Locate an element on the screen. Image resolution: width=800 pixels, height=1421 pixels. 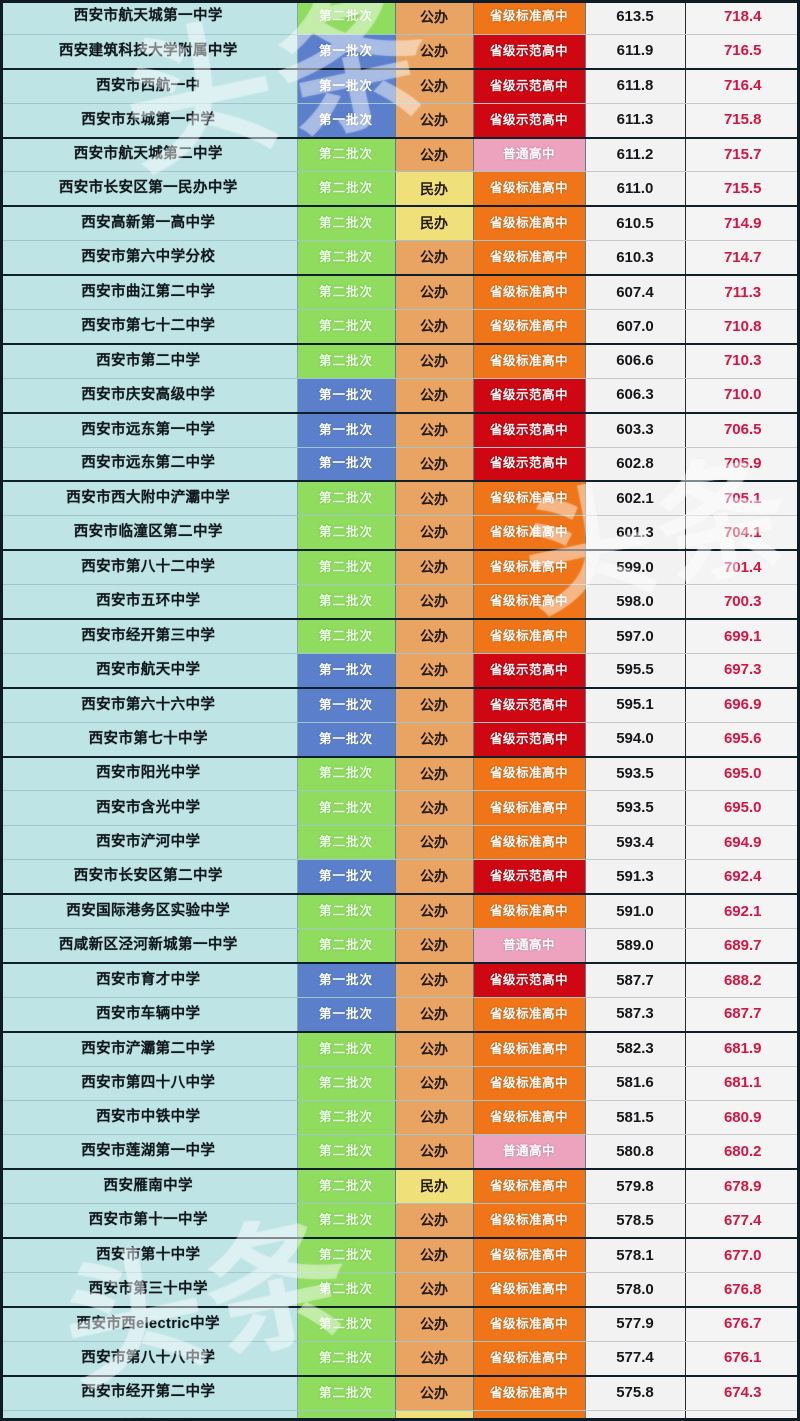
school-name-cell: 西安建筑科技大学附属中学 is located at coordinates (149, 52).